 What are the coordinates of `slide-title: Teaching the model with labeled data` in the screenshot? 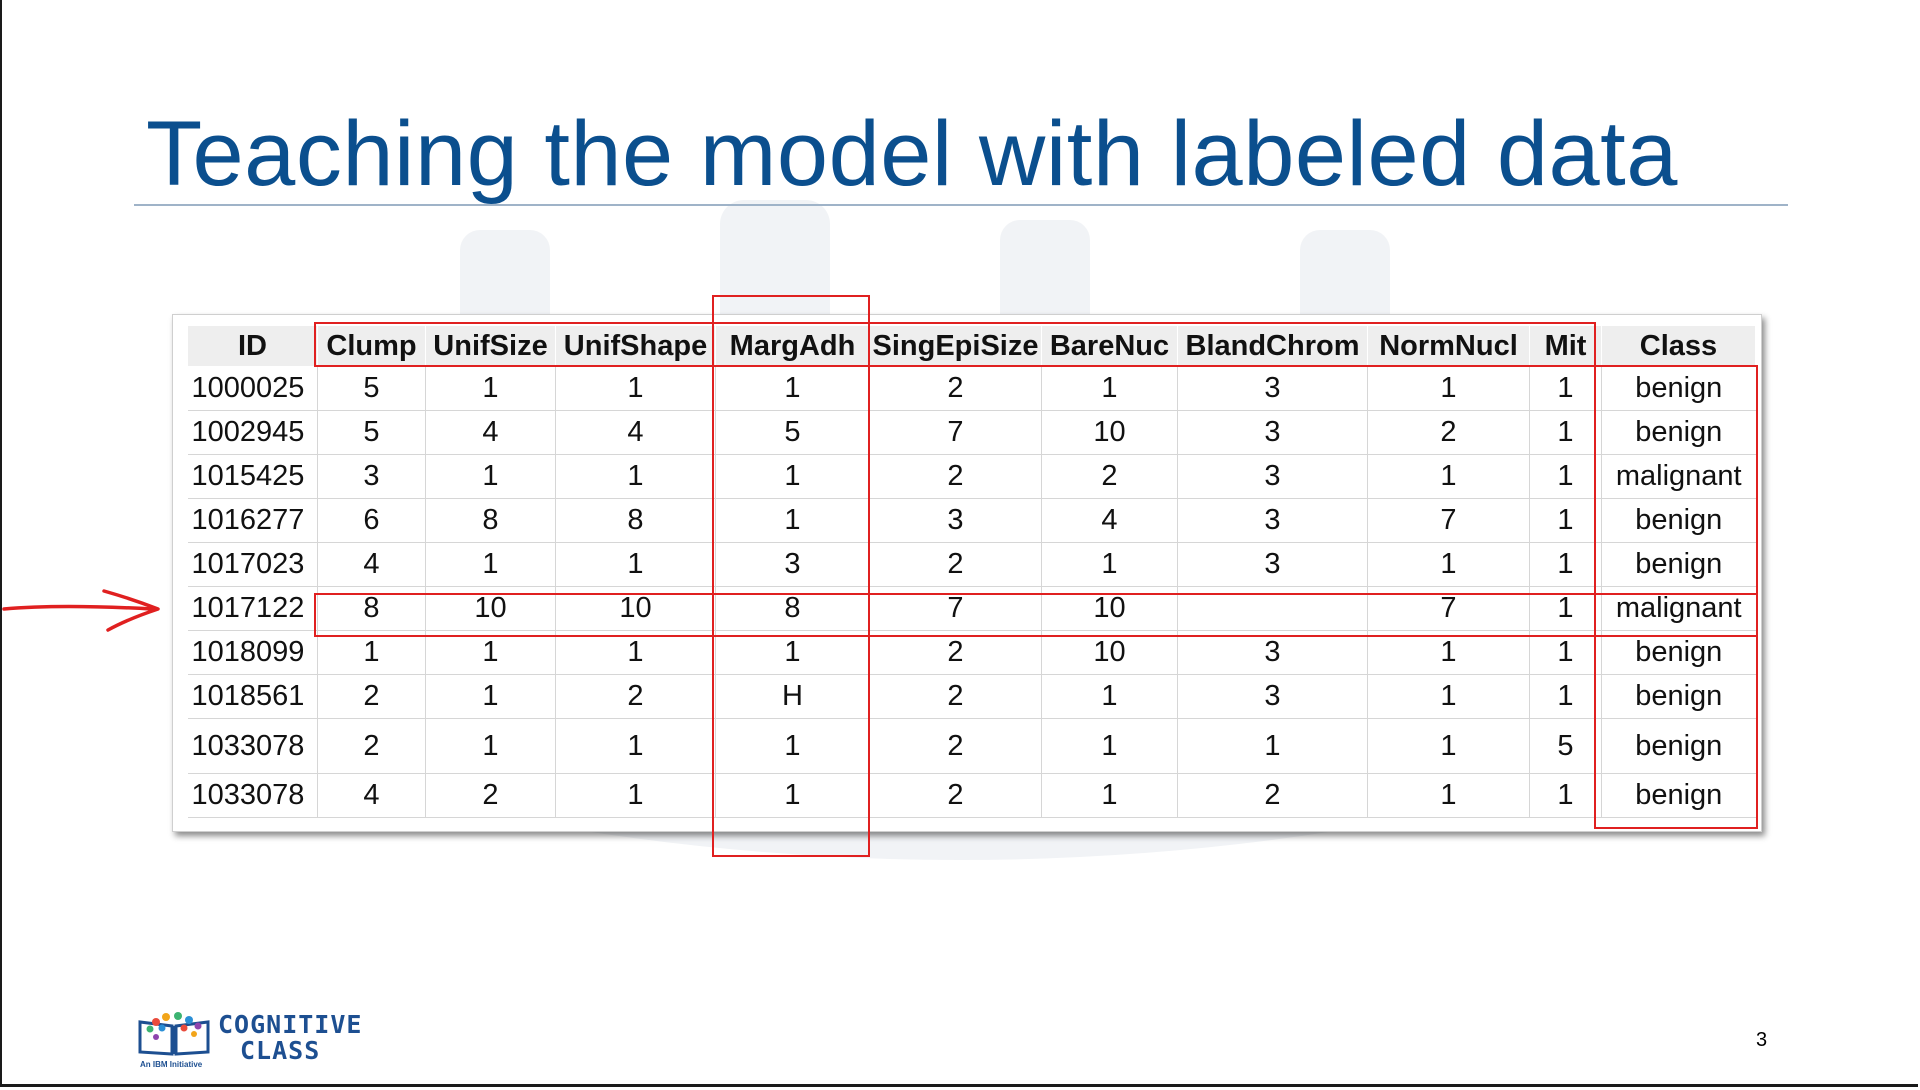 It's located at (912, 154).